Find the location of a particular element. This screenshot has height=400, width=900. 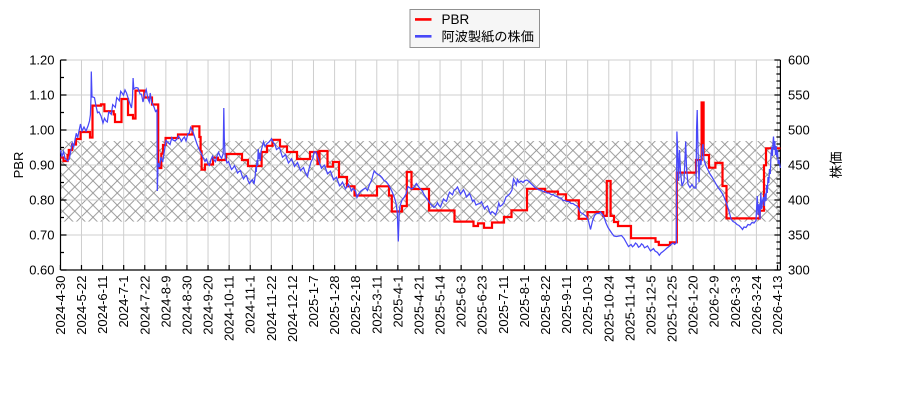

svg-text: 2024-12-12 is located at coordinates (292, 309).